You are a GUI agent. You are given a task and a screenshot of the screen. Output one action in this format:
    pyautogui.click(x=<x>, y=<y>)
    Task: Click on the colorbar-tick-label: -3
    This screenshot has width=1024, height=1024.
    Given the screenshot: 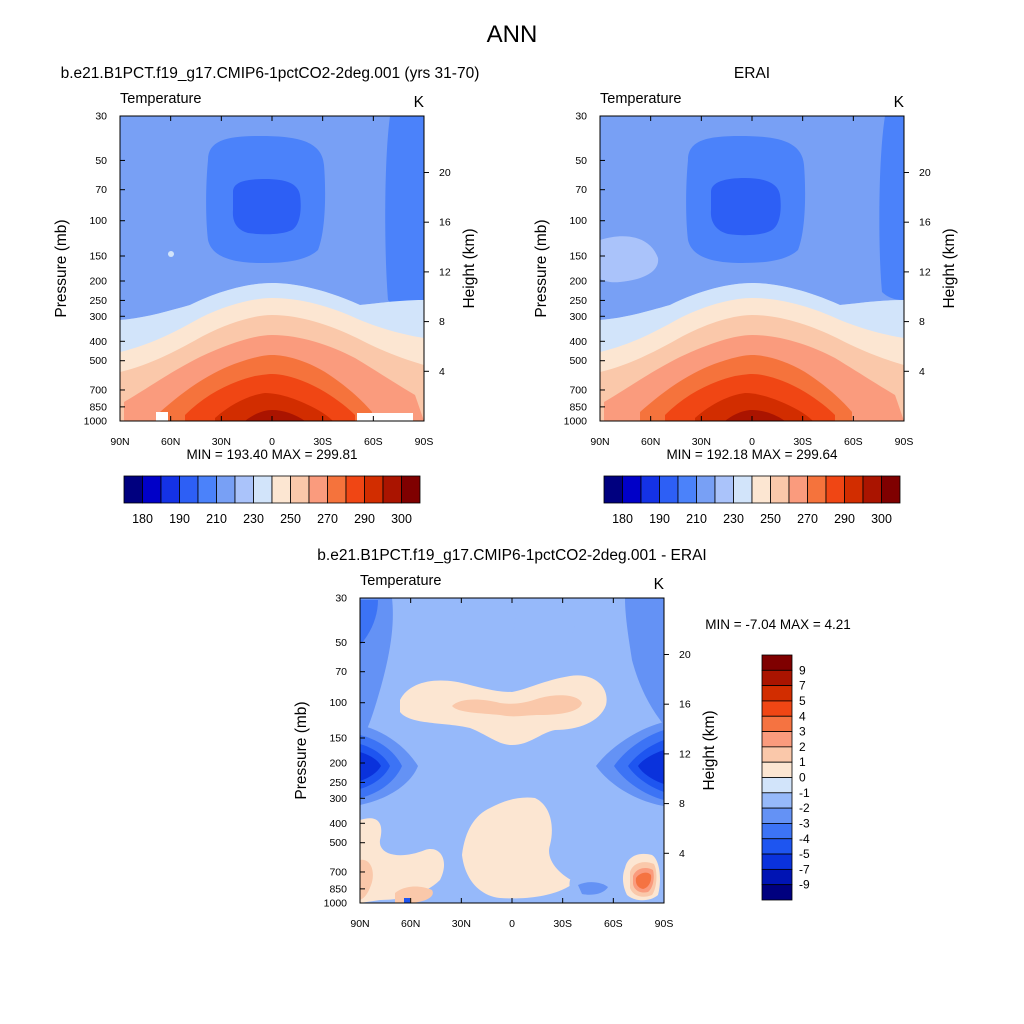 What is the action you would take?
    pyautogui.click(x=804, y=823)
    